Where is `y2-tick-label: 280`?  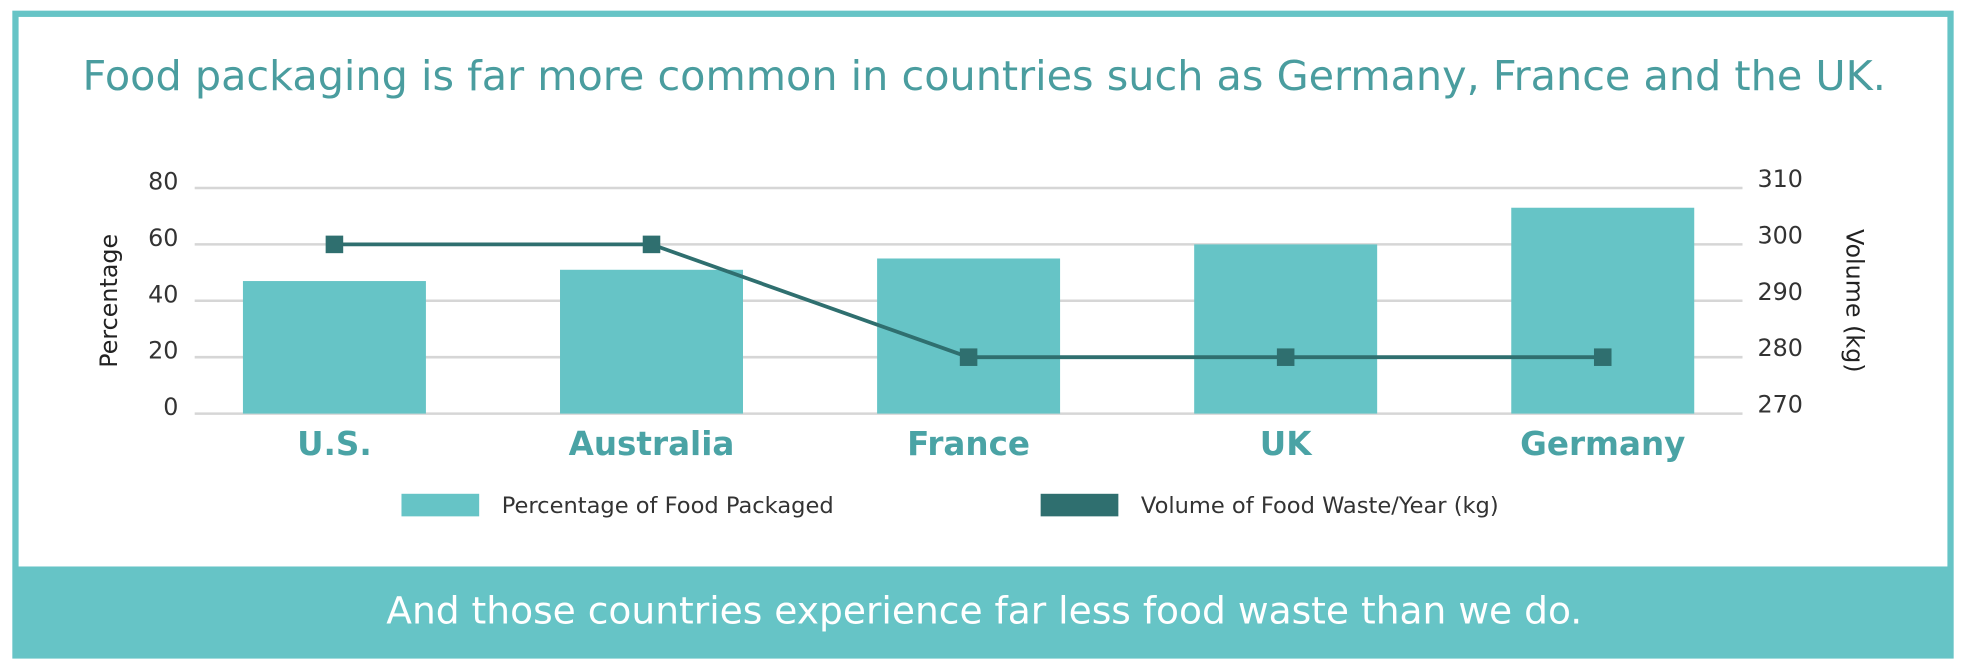
y2-tick-label: 280 is located at coordinates (1780, 348).